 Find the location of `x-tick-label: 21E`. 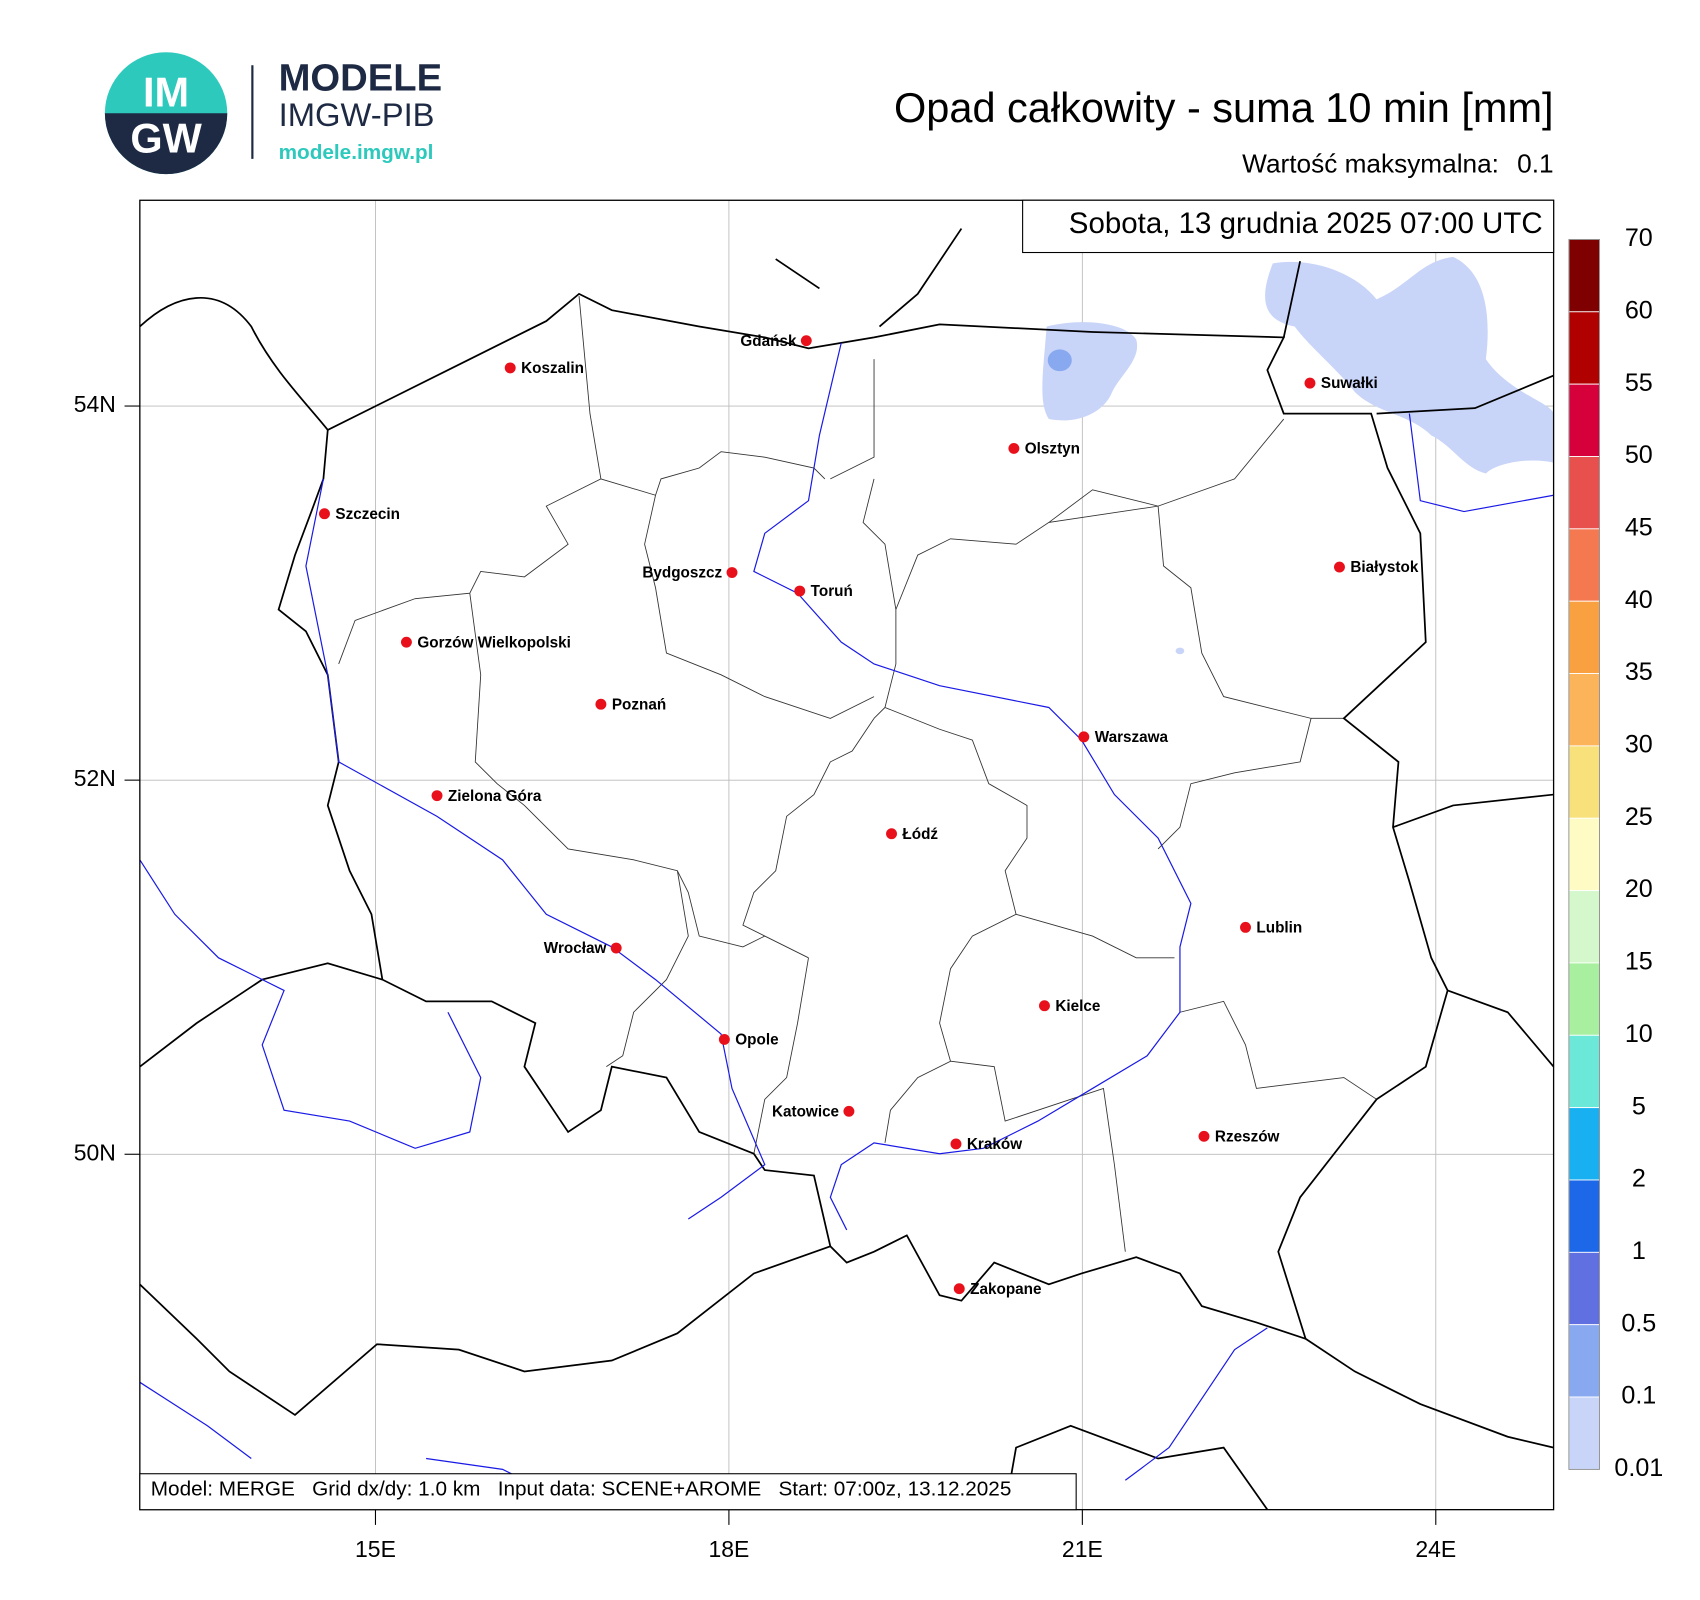

x-tick-label: 21E is located at coordinates (1082, 1549).